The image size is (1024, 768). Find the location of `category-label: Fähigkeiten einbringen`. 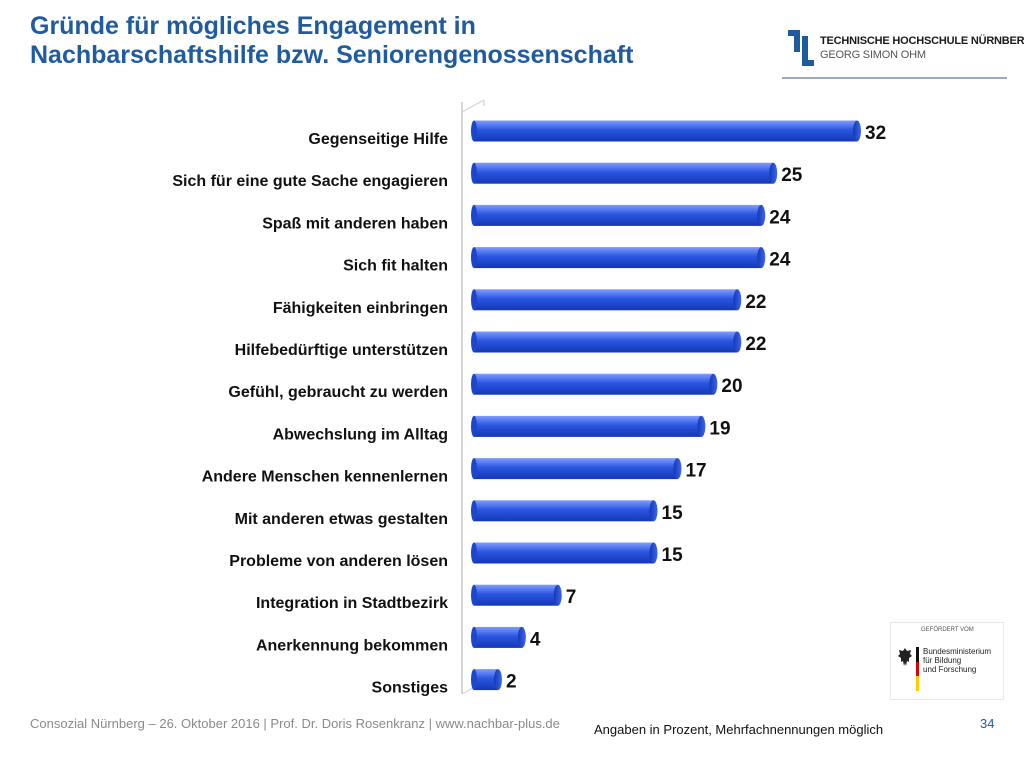

category-label: Fähigkeiten einbringen is located at coordinates (360, 308).